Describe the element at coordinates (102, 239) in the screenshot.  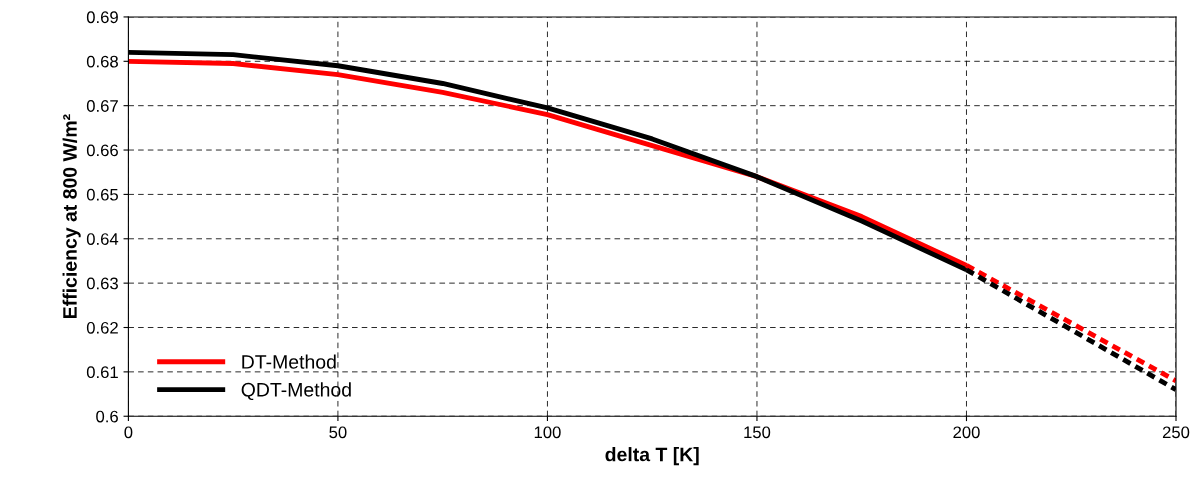
I see `y-tick-label: 0.64` at that location.